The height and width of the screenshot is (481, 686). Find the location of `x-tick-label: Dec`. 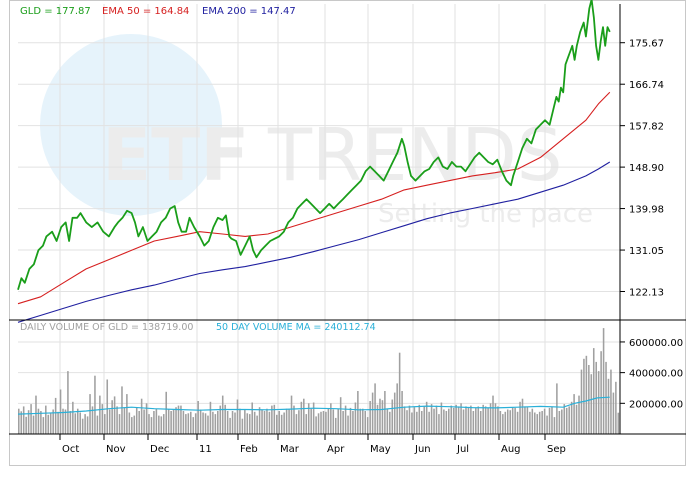

x-tick-label: Dec is located at coordinates (159, 449).